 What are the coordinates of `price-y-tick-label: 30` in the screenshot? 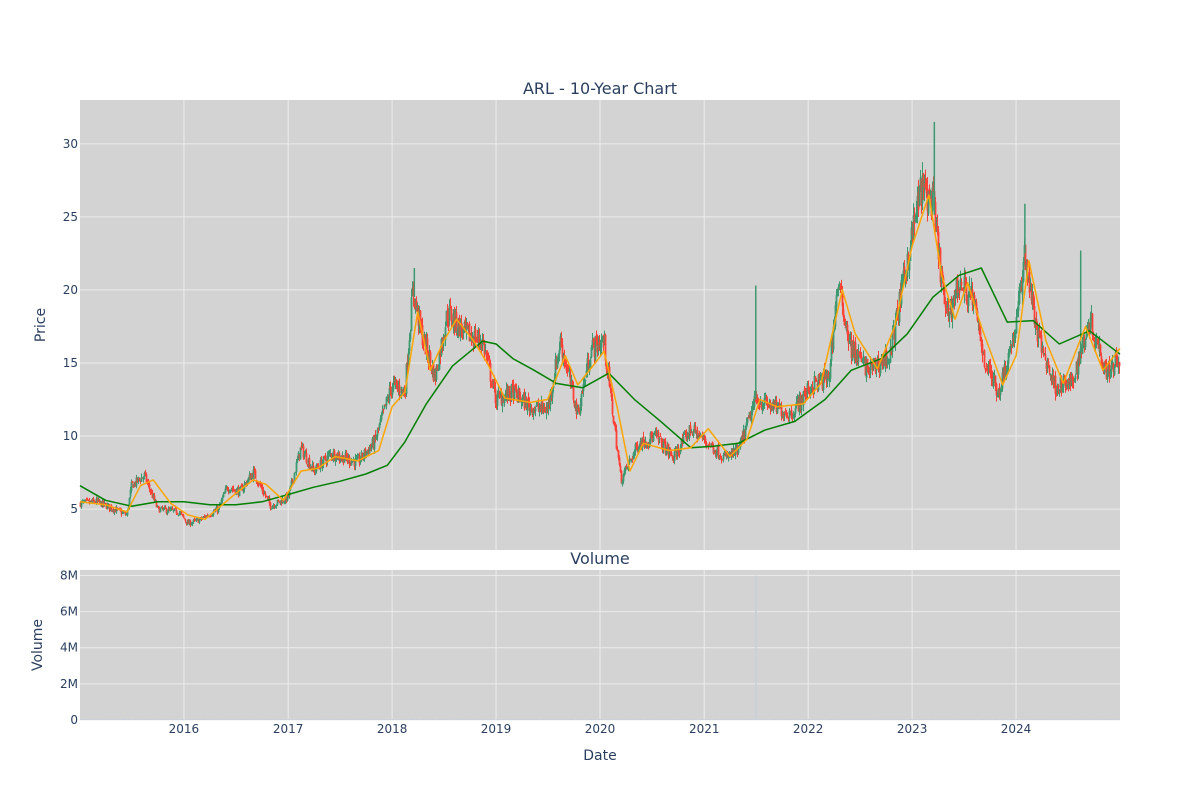 It's located at (70, 144).